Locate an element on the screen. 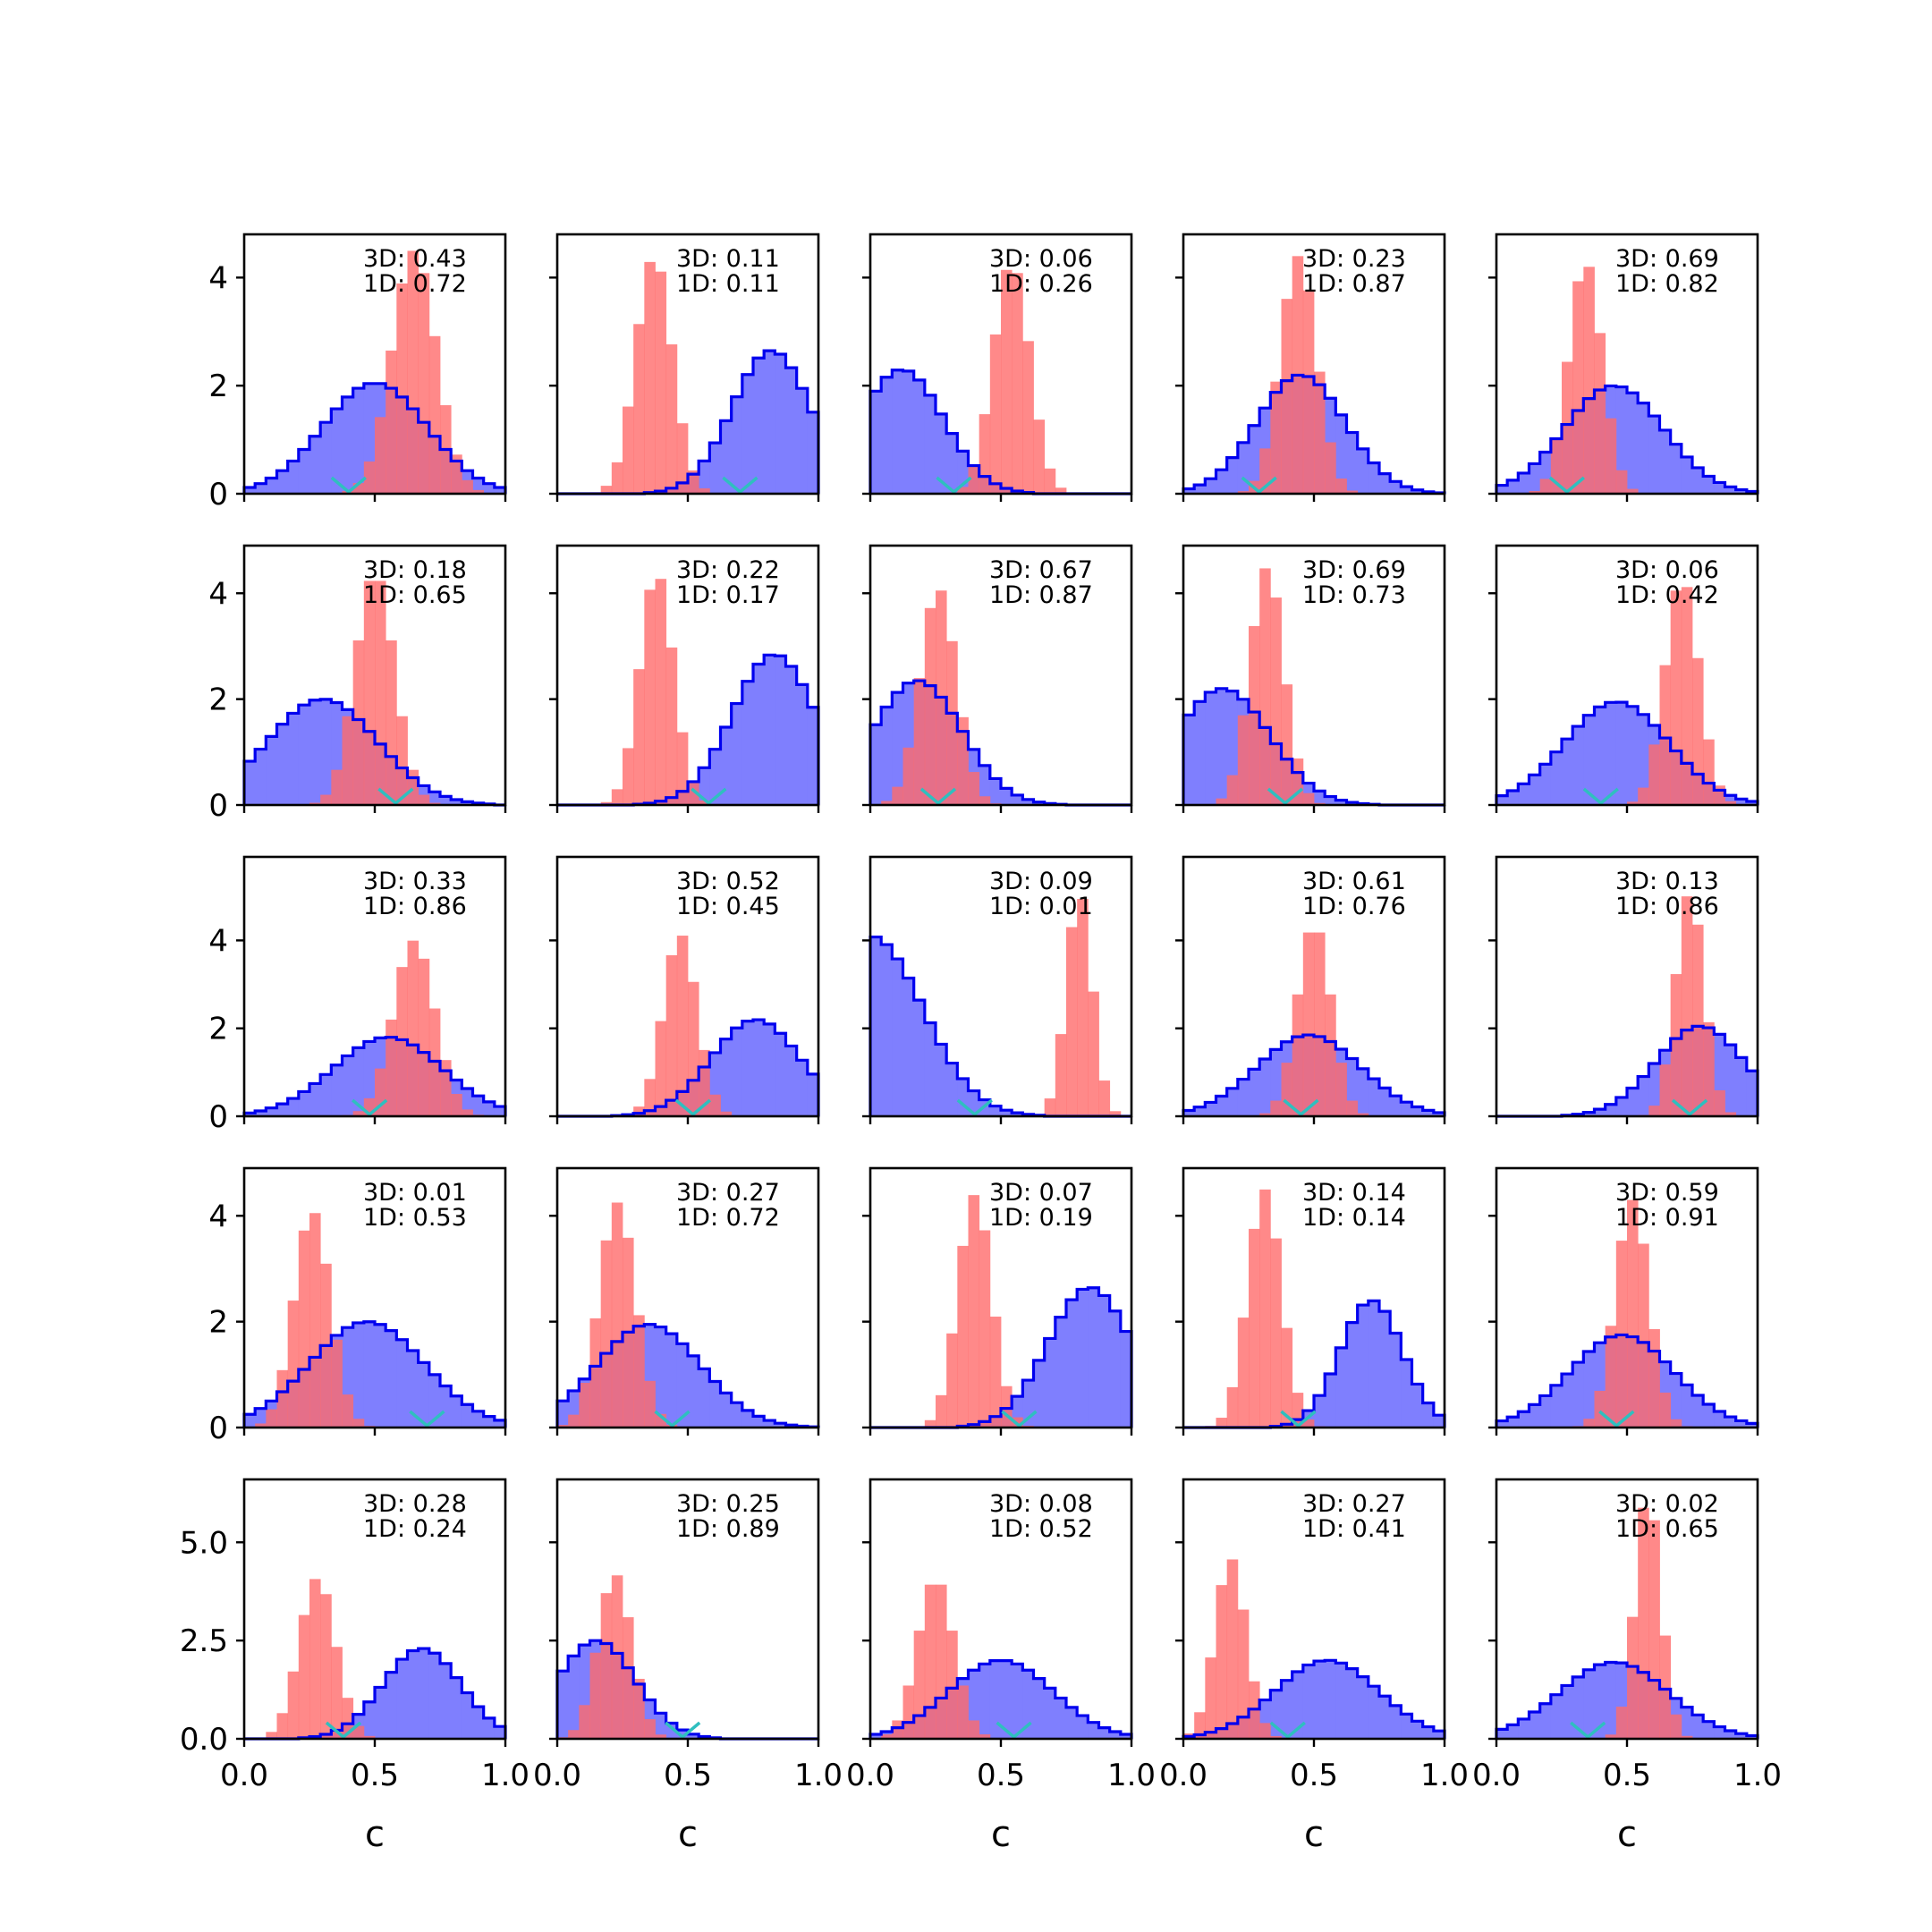 This screenshot has width=1932, height=1932. stat-3d-label: 3D: 0.01 is located at coordinates (415, 1193).